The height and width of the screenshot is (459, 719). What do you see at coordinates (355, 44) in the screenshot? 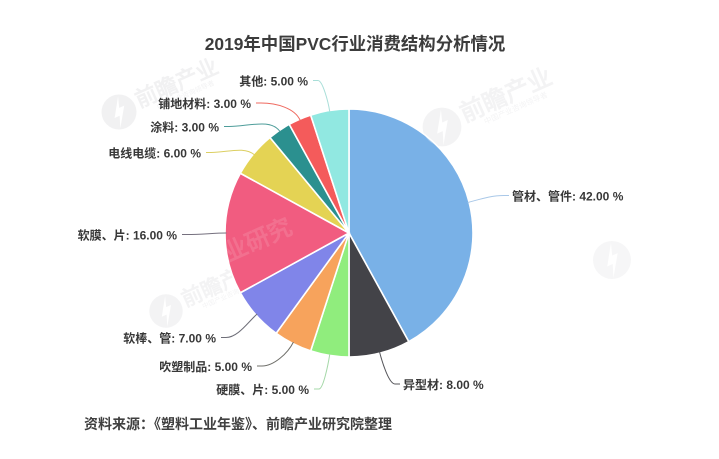
I see `svg-text: 2019年中国PVC行业消费结构分析情况` at bounding box center [355, 44].